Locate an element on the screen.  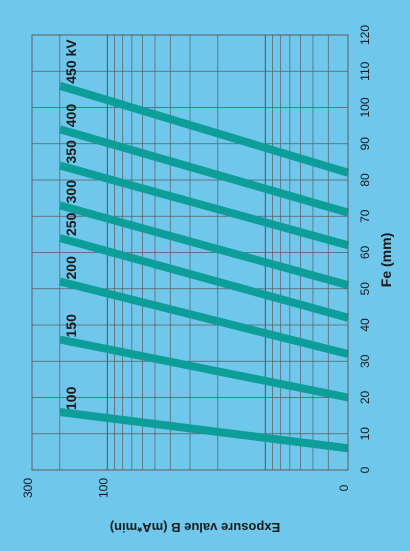
y-tick-label: 100 is located at coordinates (103, 488).